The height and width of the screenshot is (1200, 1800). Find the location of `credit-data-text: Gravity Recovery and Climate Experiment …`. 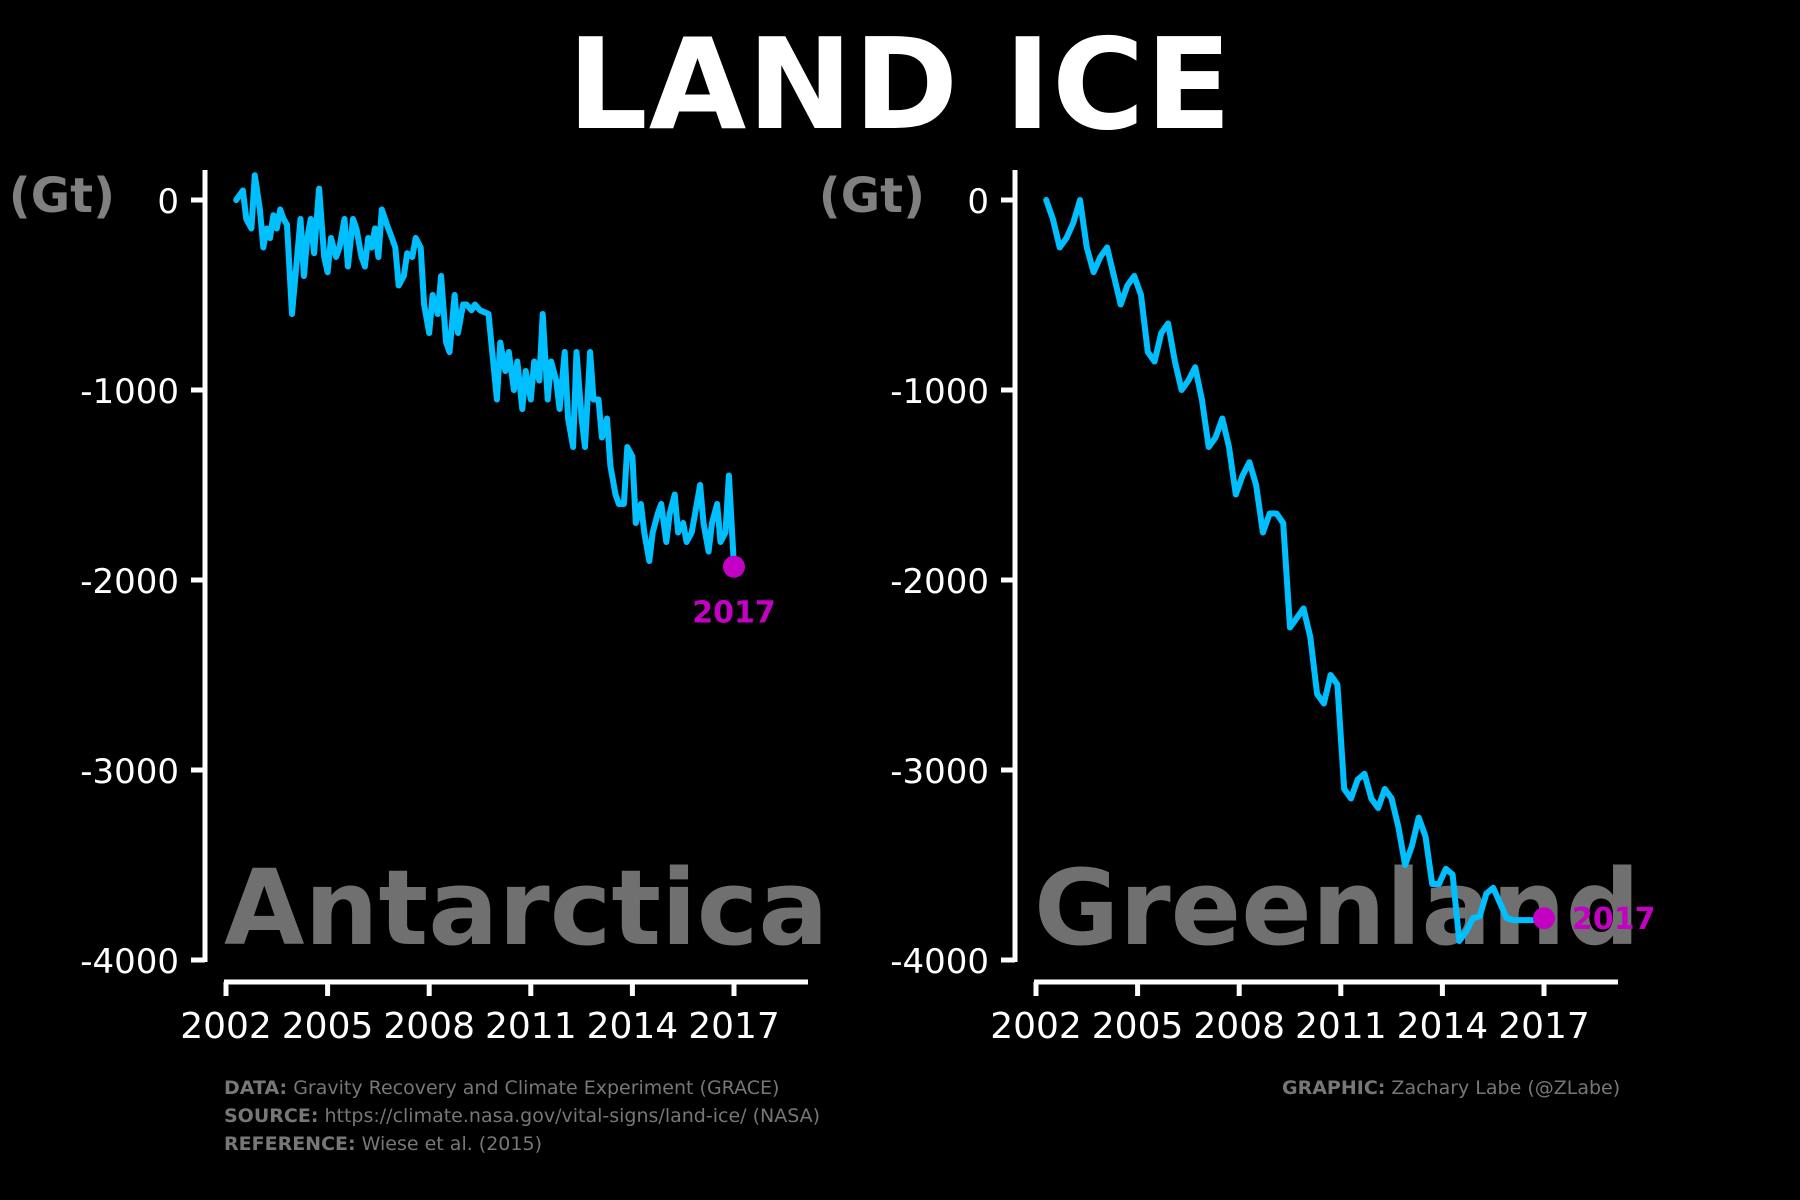

credit-data-text: Gravity Recovery and Climate Experiment … is located at coordinates (536, 1088).